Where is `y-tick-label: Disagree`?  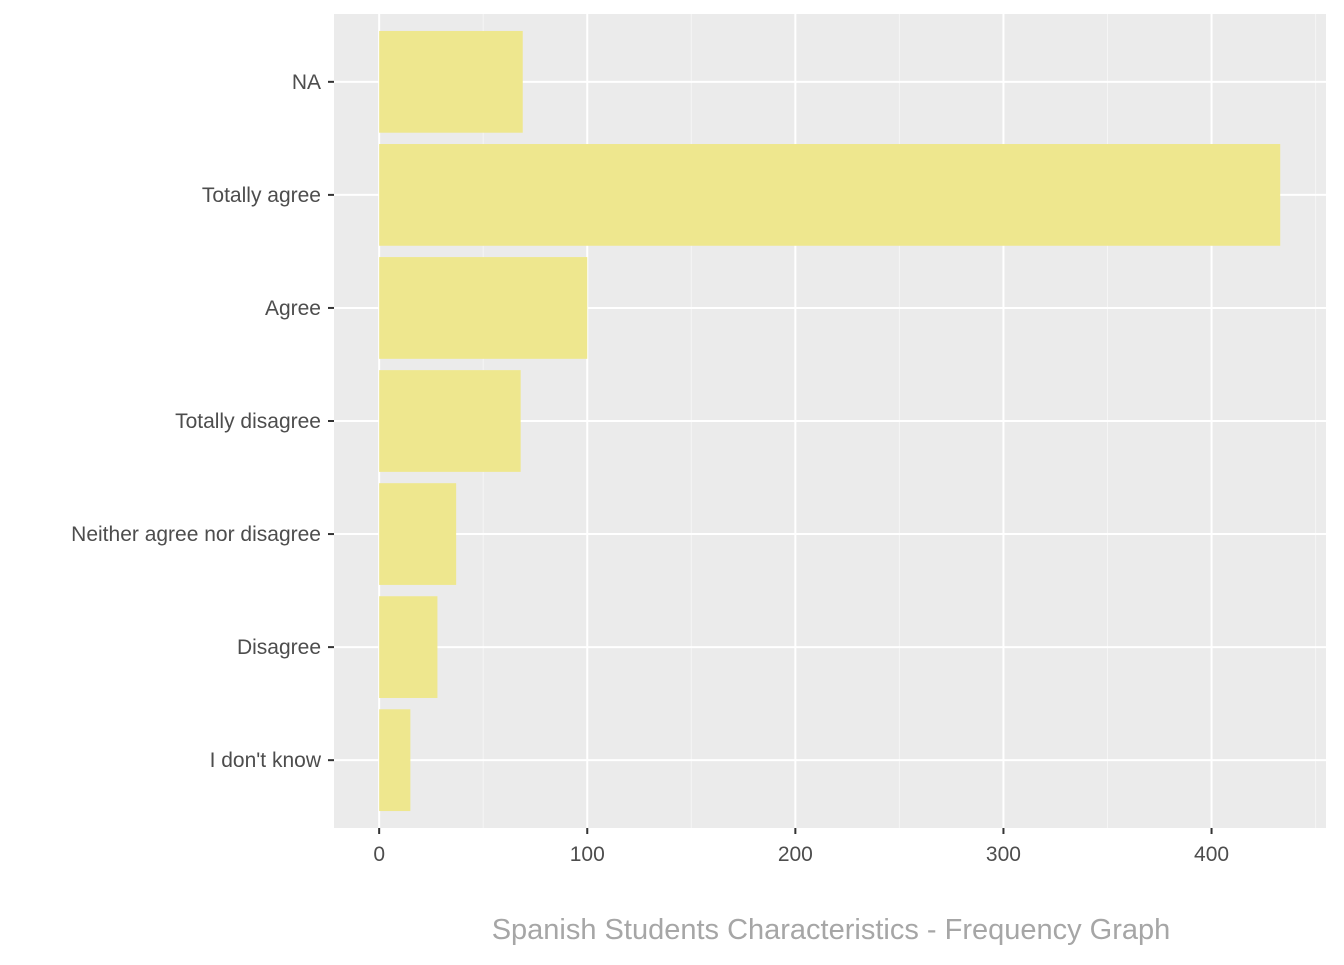 y-tick-label: Disagree is located at coordinates (279, 647).